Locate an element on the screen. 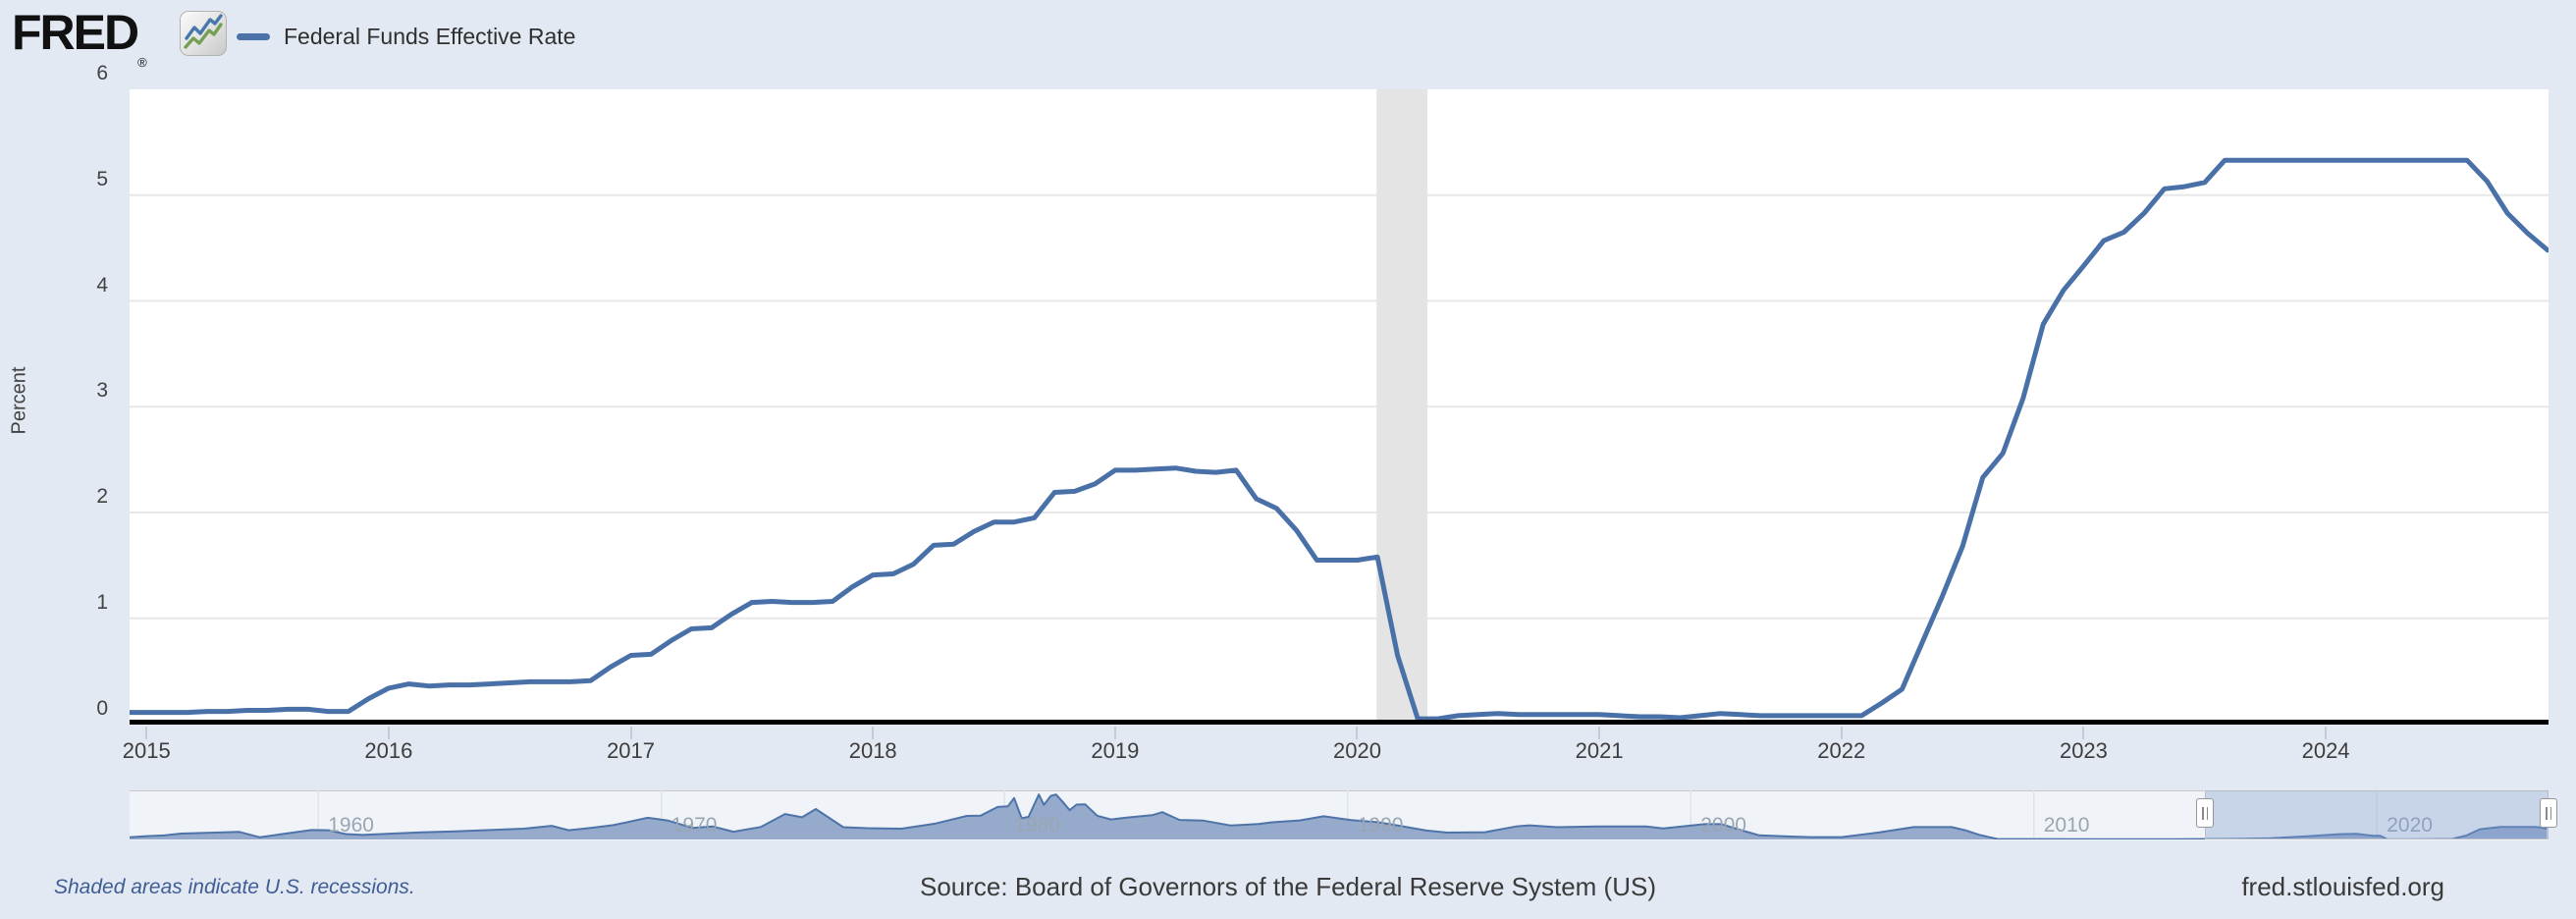  navigator-decade-label: 1980 is located at coordinates (1037, 825).